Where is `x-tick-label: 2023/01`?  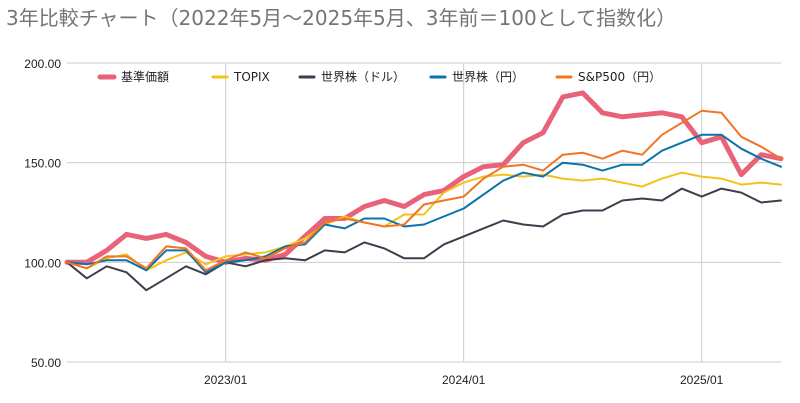
x-tick-label: 2023/01 is located at coordinates (226, 380).